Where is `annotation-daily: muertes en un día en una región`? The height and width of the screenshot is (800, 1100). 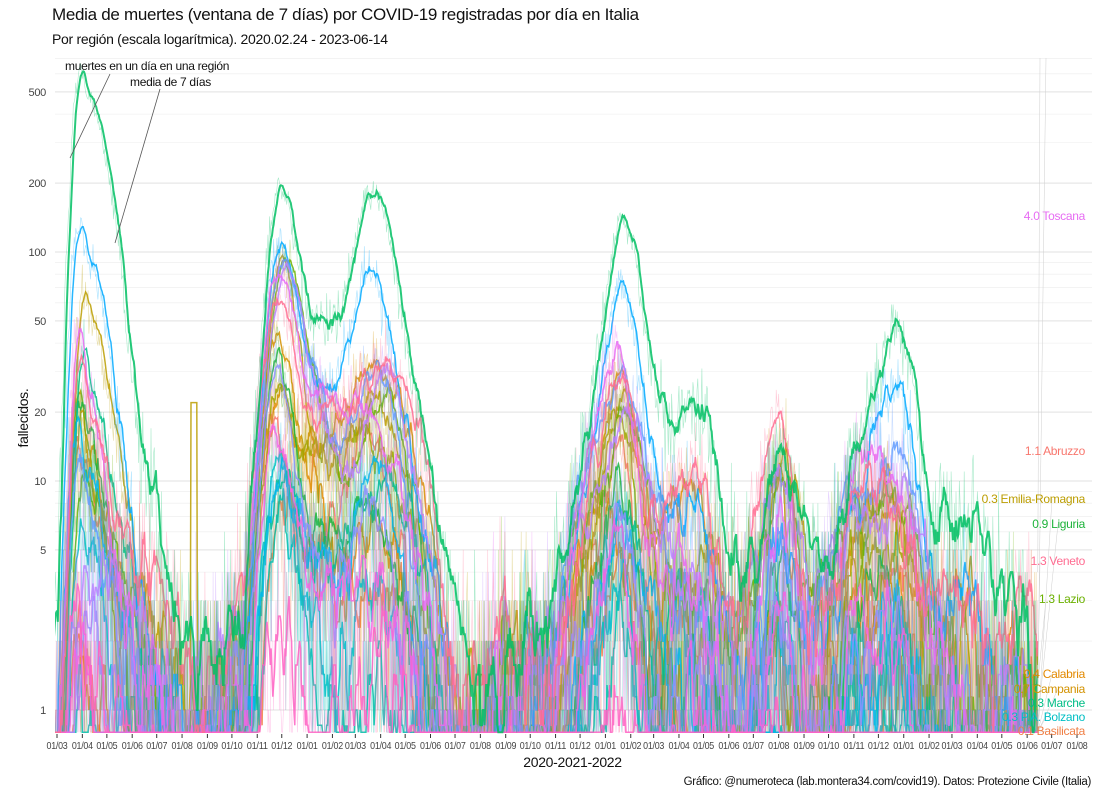
annotation-daily: muertes en un día en una región is located at coordinates (147, 66).